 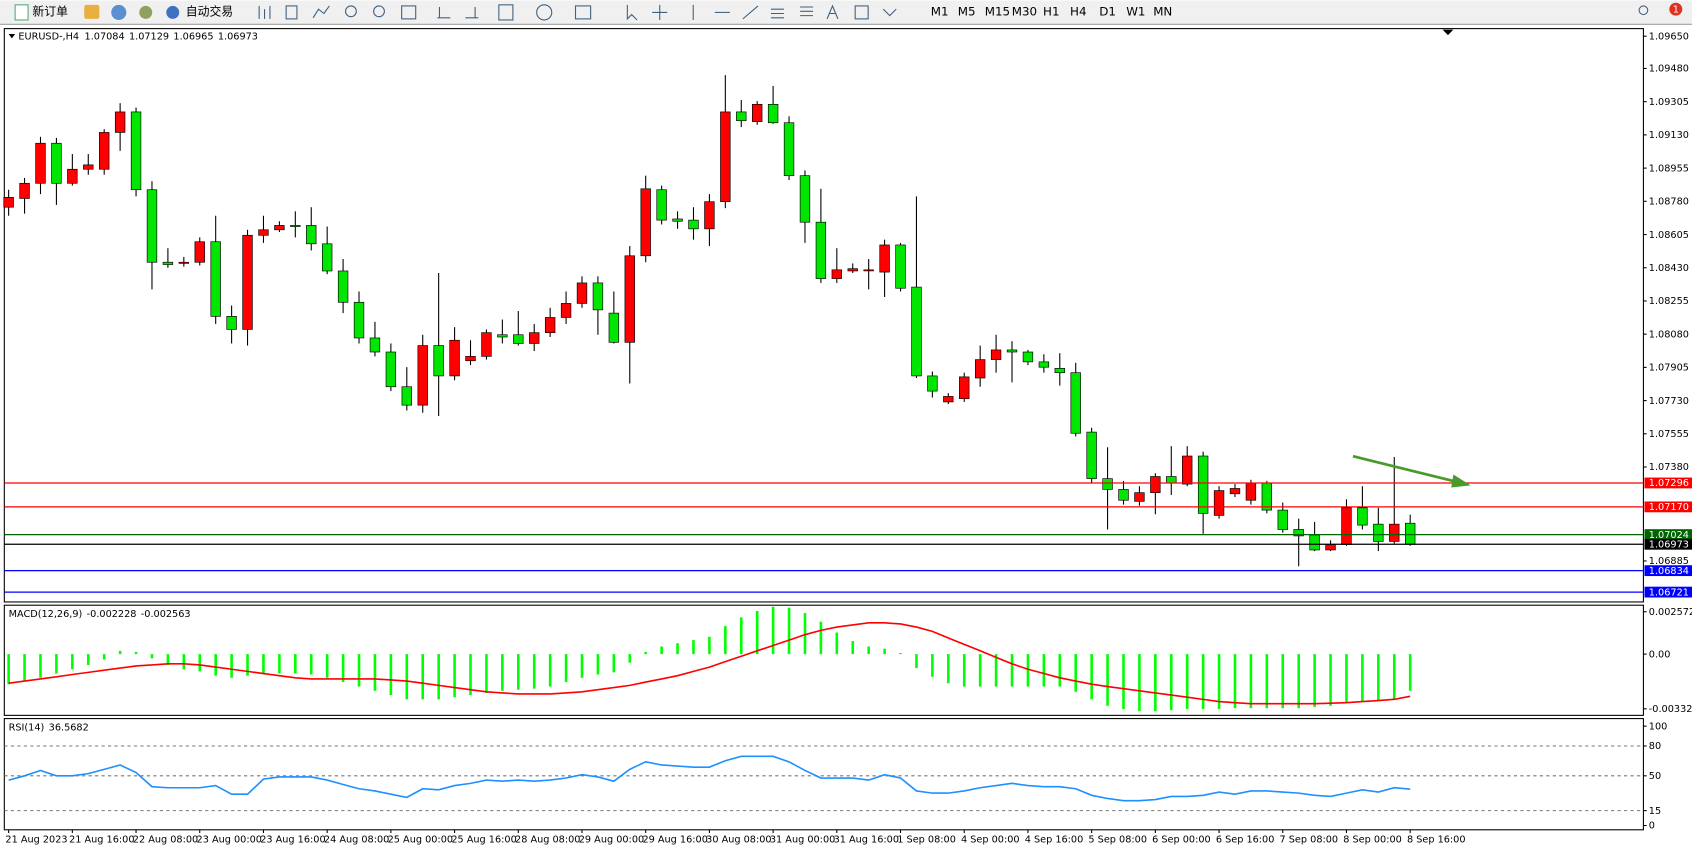 What do you see at coordinates (1309, 840) in the screenshot?
I see `x-tick-label: 7 Sep 08:00` at bounding box center [1309, 840].